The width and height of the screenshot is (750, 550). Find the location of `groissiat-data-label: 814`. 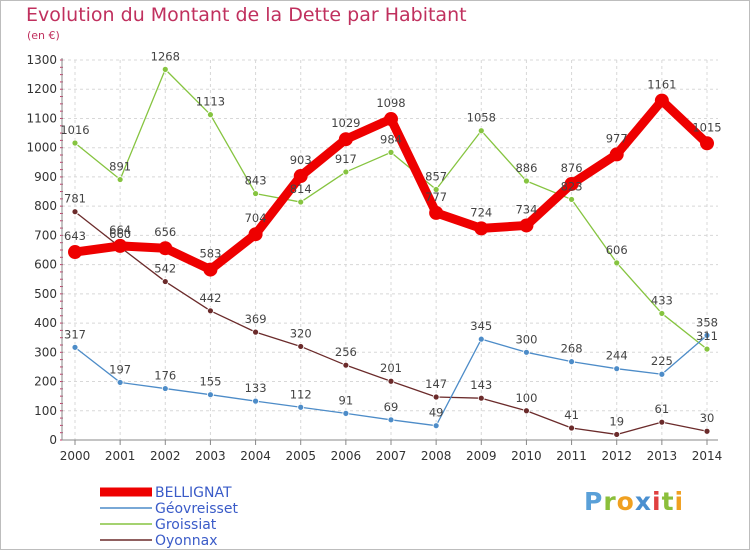

groissiat-data-label: 814 is located at coordinates (301, 189).